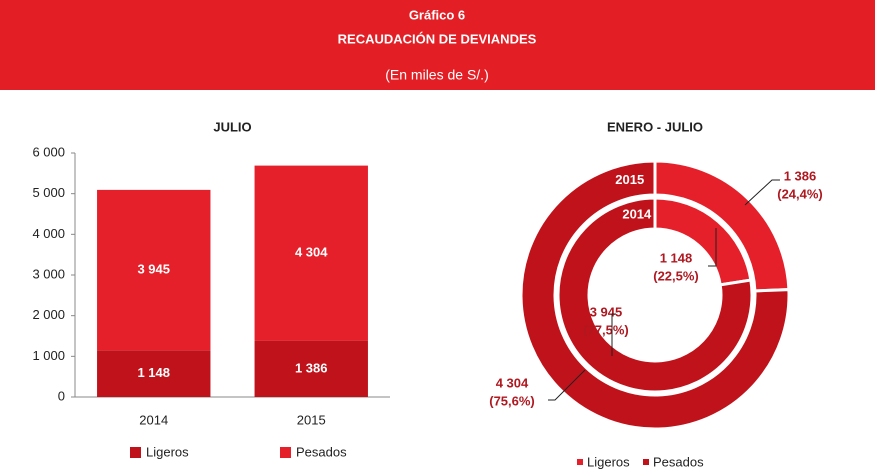 This screenshot has width=875, height=476. Describe the element at coordinates (48, 233) in the screenshot. I see `y-tick-label: 4 000` at that location.